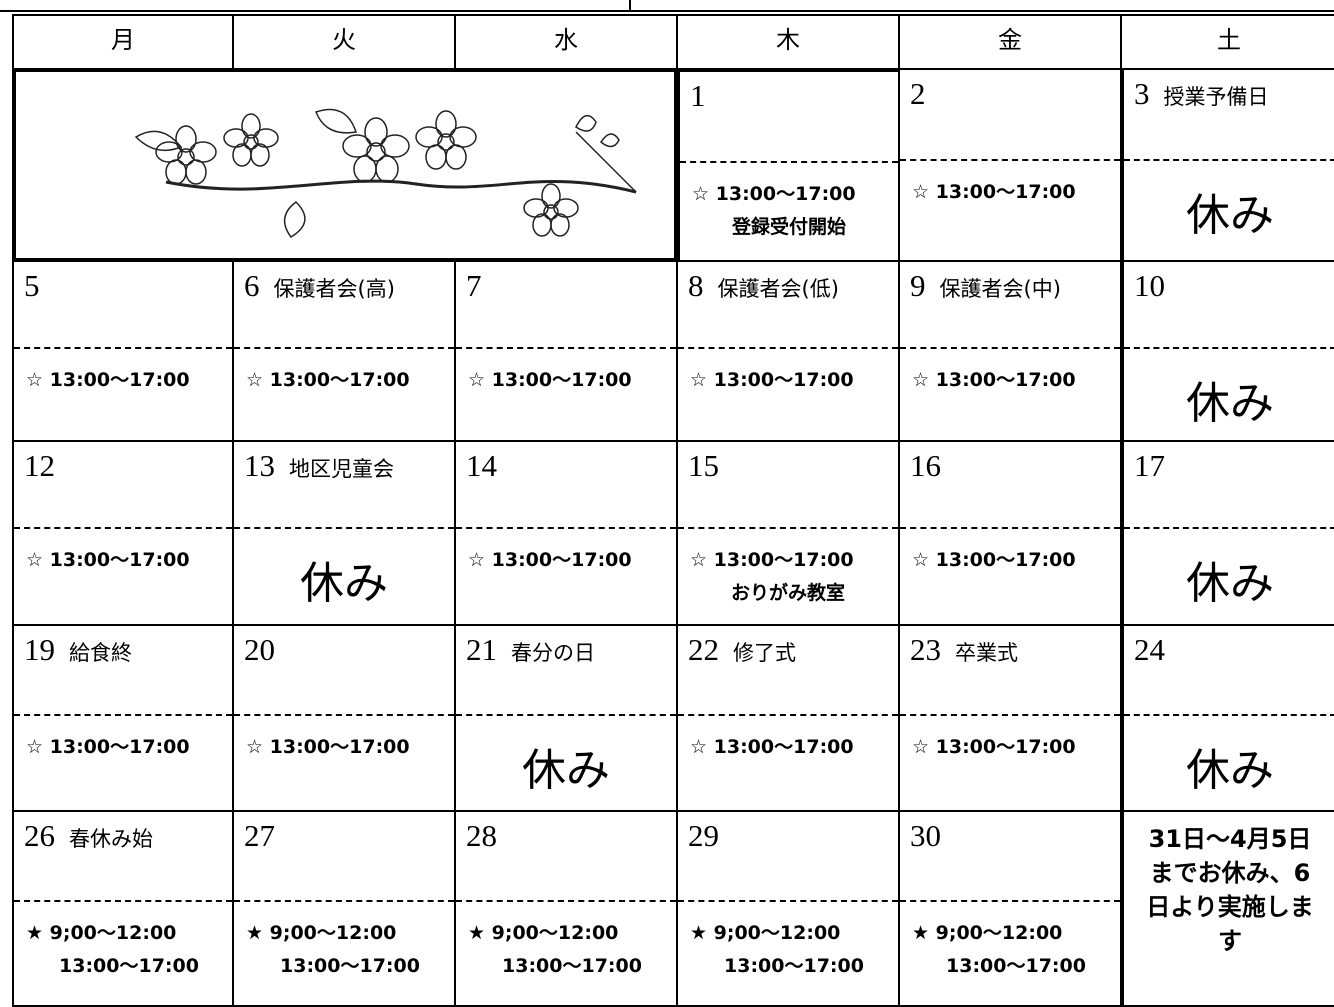 This screenshot has height=1007, width=1334. Describe the element at coordinates (32, 285) in the screenshot. I see `day-number: 5` at that location.